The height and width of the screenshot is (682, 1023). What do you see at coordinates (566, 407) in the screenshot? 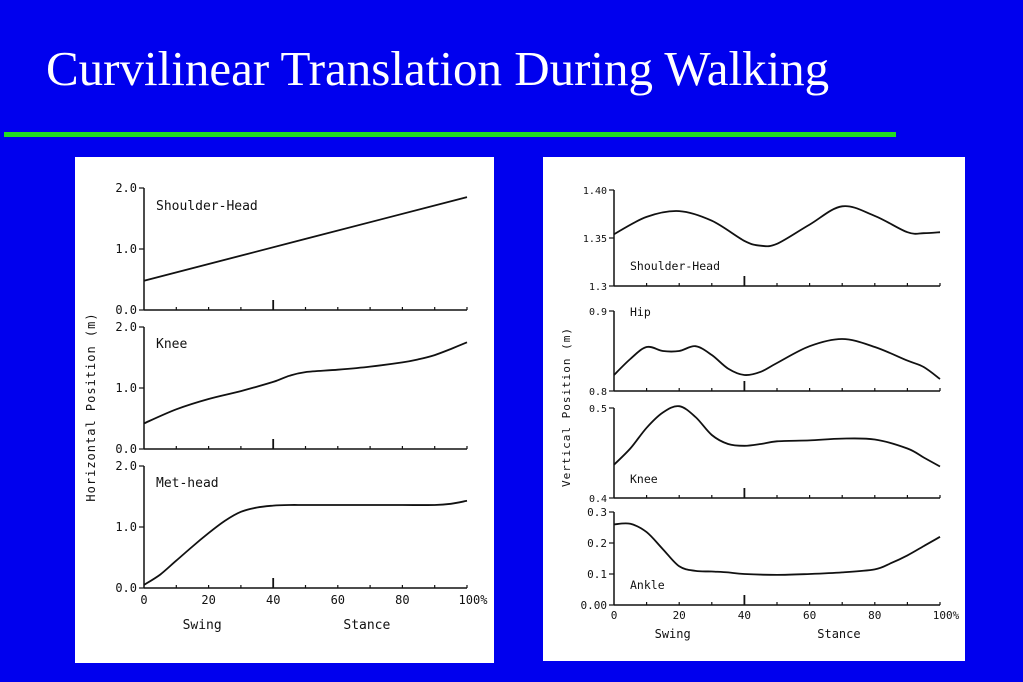
I see `right-ylabel: Vertical Position (m)` at bounding box center [566, 407].